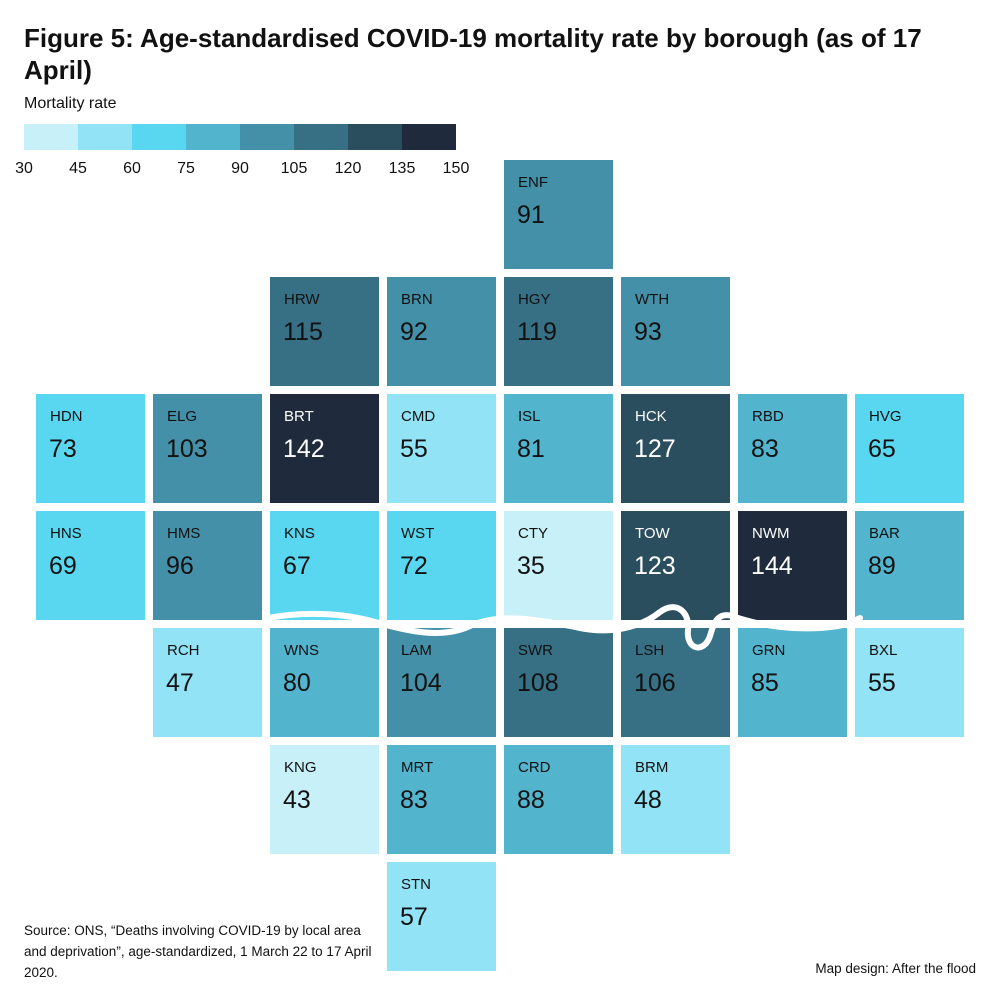 The height and width of the screenshot is (1000, 1000). I want to click on borough-tile-lsh: LSH 106, so click(675, 682).